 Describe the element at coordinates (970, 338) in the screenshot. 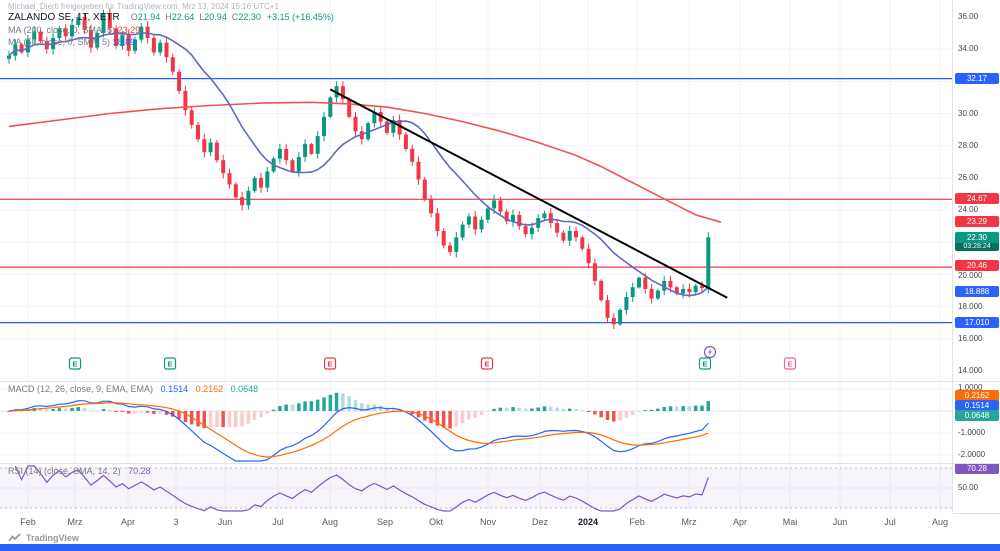

I see `price-axis-label: 16.000` at that location.